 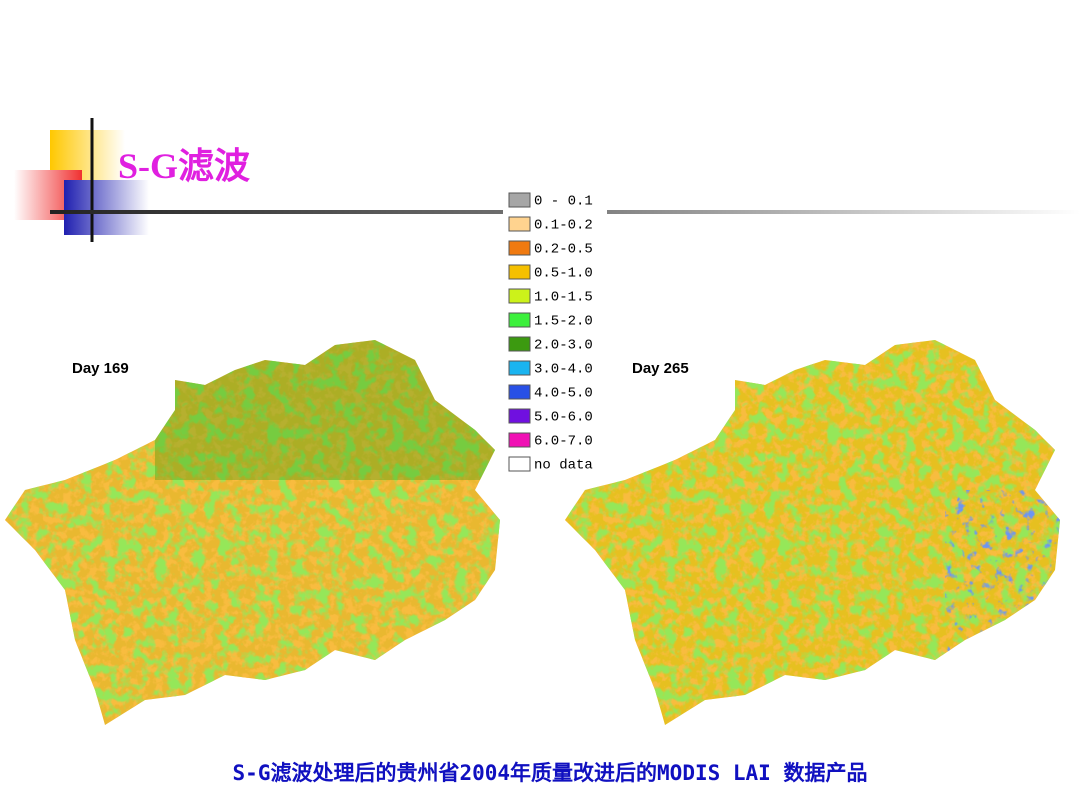 What do you see at coordinates (563, 394) in the screenshot?
I see `legend-label: 4.0-5.0` at bounding box center [563, 394].